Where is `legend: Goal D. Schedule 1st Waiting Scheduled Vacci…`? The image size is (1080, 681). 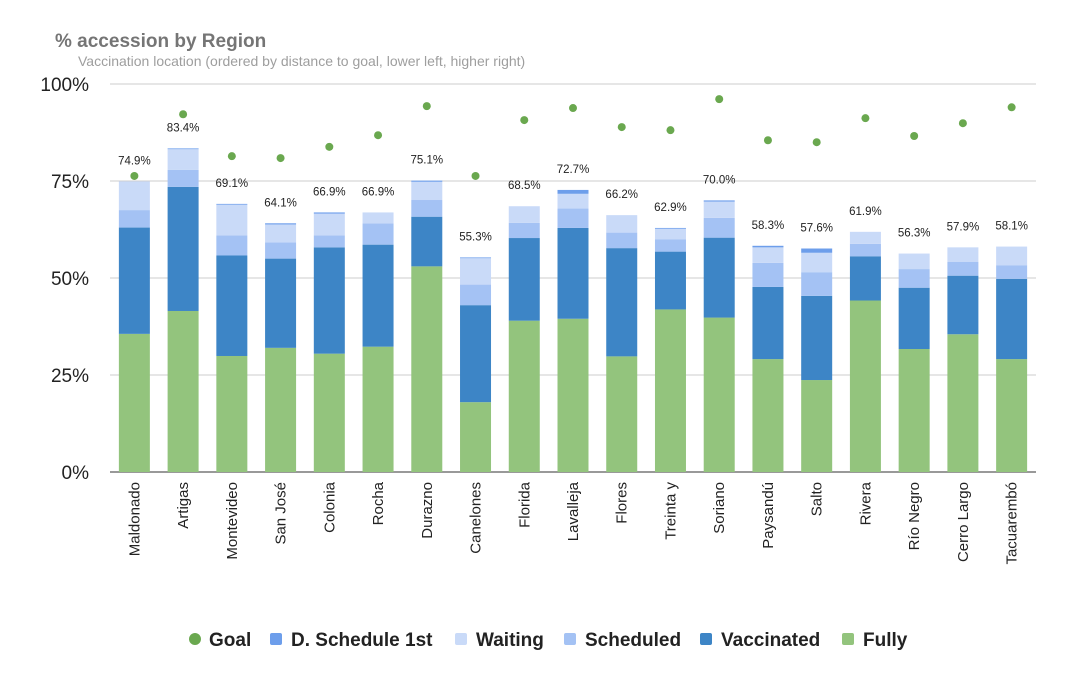
legend: Goal D. Schedule 1st Waiting Scheduled Vacci… is located at coordinates (548, 640).